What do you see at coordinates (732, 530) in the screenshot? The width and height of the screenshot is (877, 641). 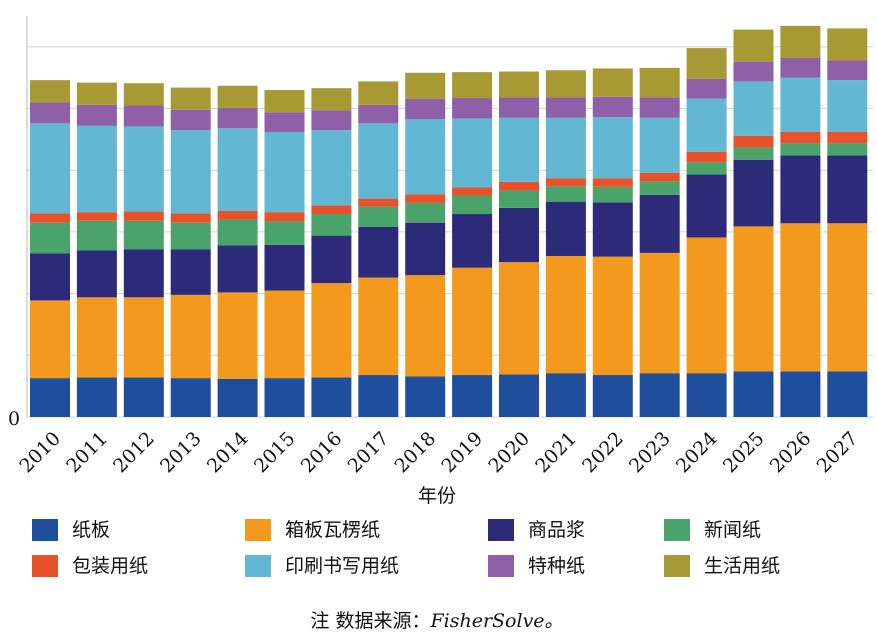 I see `legend-label: 新闻纸` at bounding box center [732, 530].